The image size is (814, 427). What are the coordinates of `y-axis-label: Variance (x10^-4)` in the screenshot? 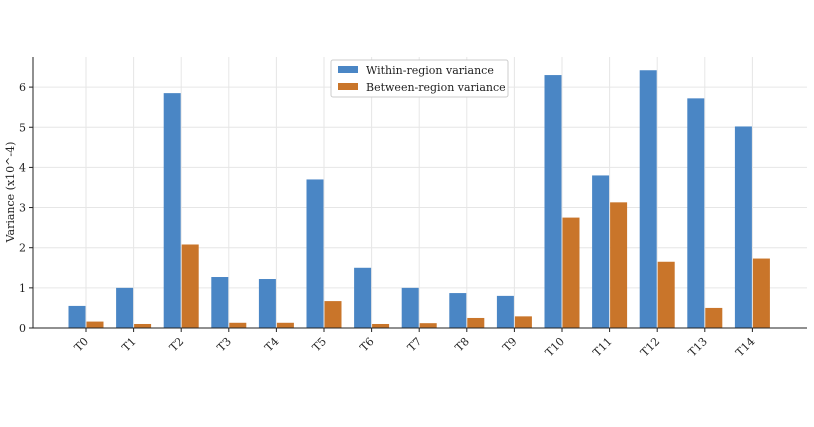 It's located at (10, 193).